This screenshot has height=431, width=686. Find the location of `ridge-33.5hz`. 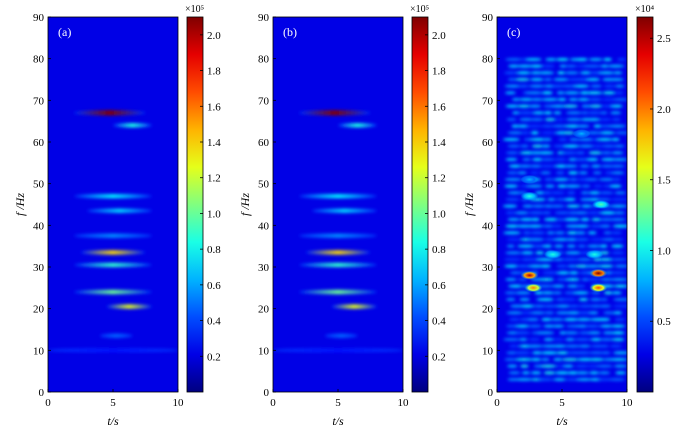

ridge-33.5hz is located at coordinates (113, 252).